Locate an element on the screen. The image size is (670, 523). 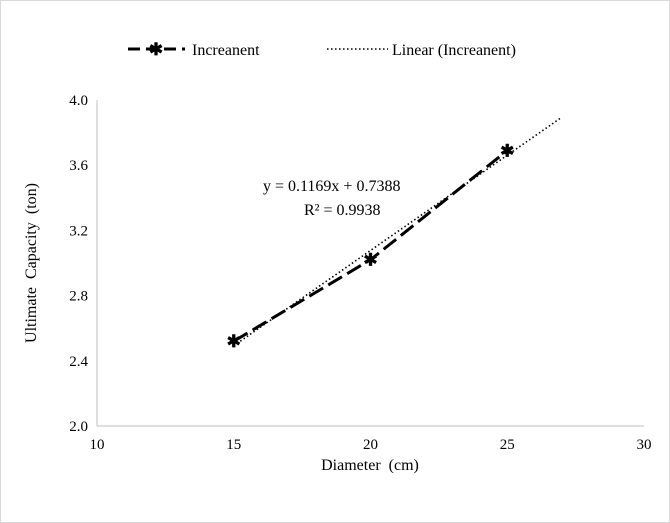
legend: ✱ Increanent Linear (Increanent) is located at coordinates (322, 49).